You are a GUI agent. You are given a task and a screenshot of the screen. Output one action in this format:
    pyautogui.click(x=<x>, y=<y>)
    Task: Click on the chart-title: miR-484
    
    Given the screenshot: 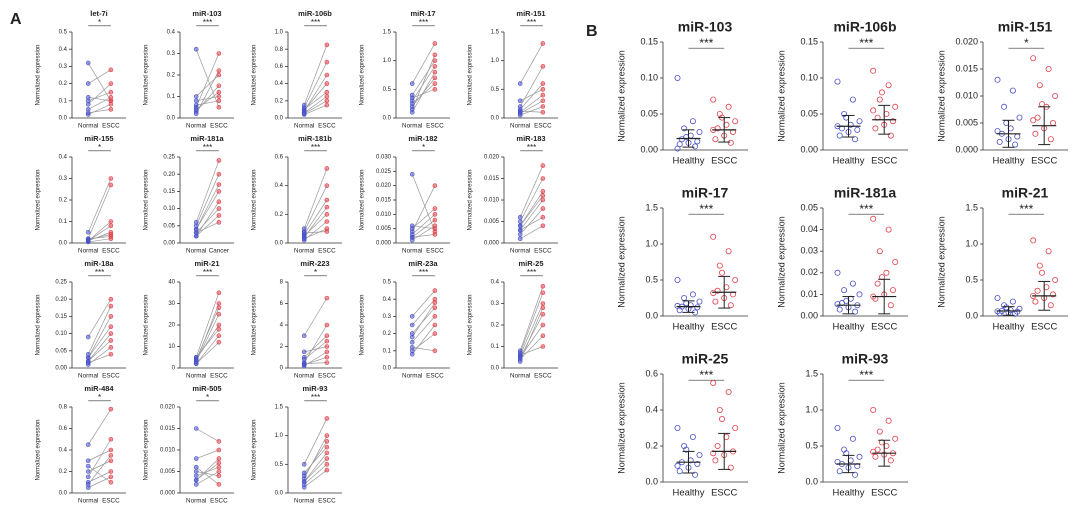 What is the action you would take?
    pyautogui.click(x=99, y=388)
    